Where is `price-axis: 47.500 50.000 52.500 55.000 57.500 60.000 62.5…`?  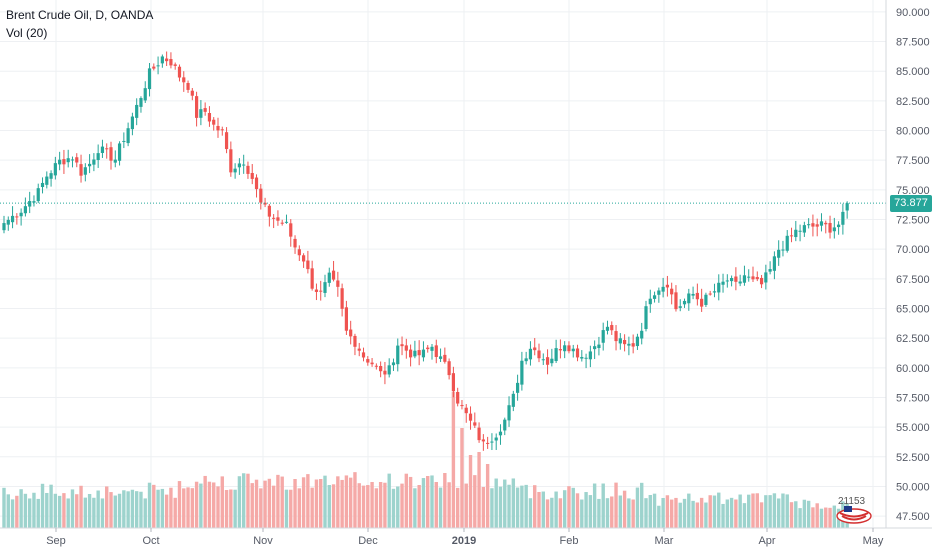 price-axis: 47.500 50.000 52.500 55.000 57.500 60.000 62.5… is located at coordinates (913, 265).